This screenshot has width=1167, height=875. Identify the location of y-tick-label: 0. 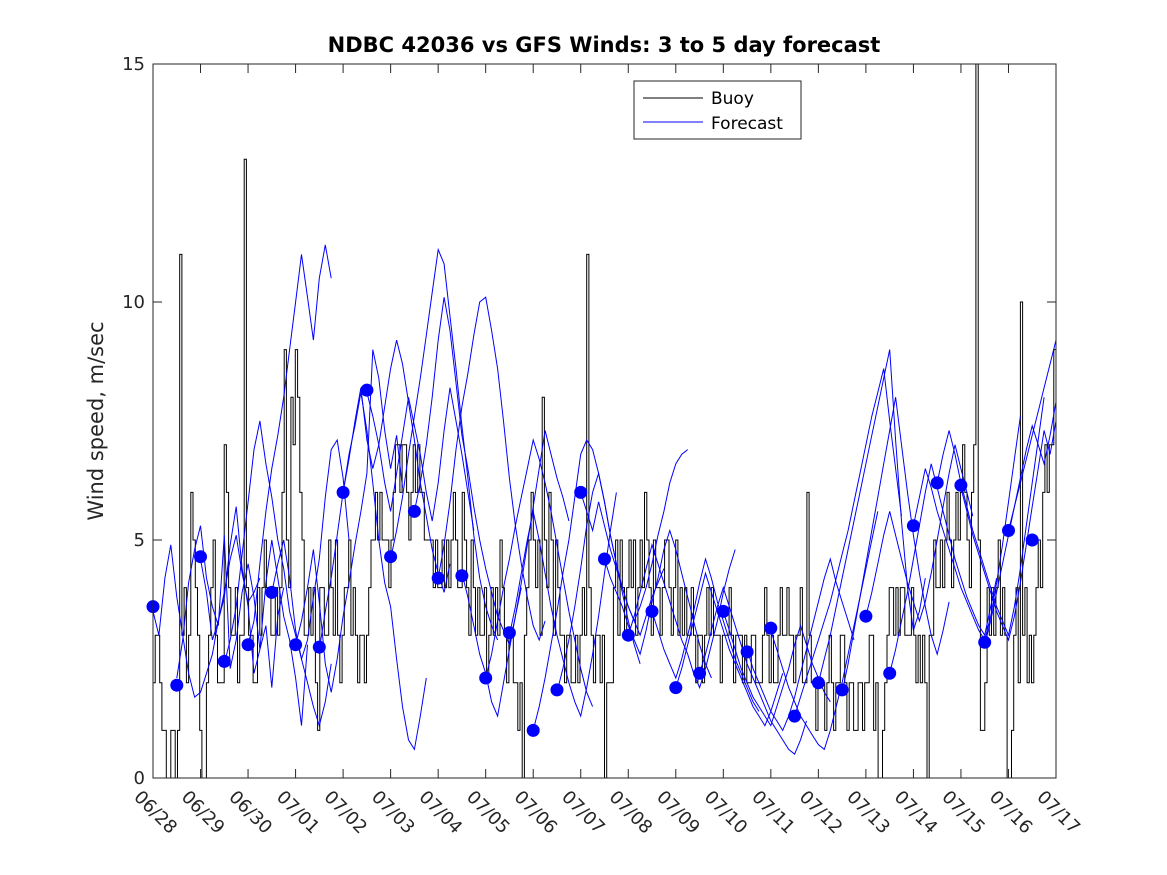
(139, 778).